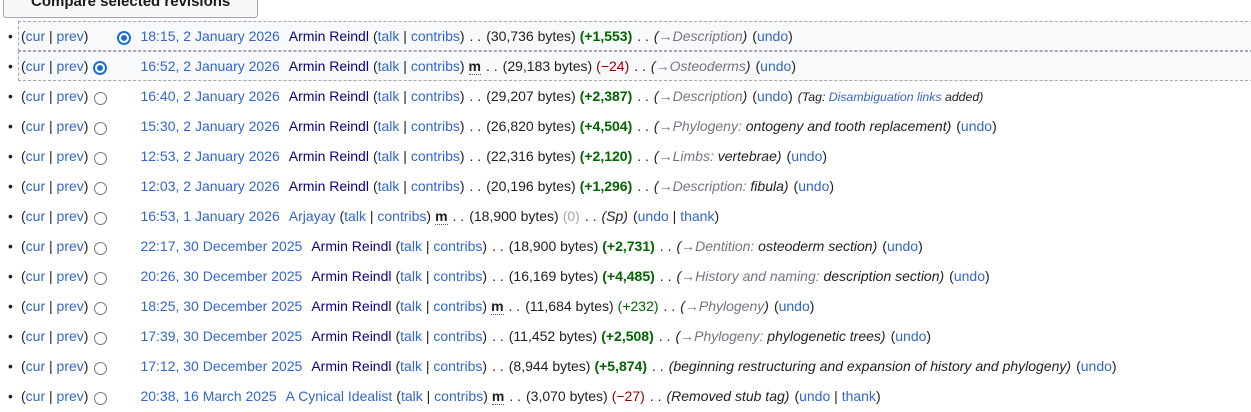  What do you see at coordinates (718, 246) in the screenshot?
I see `section-autocomment-link: →Dentition:` at bounding box center [718, 246].